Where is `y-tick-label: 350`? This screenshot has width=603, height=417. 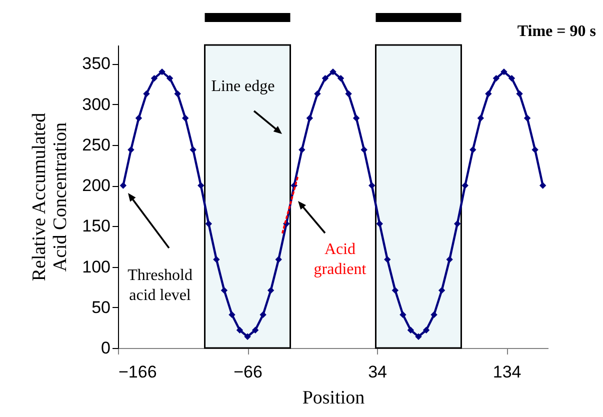 y-tick-label: 350 is located at coordinates (96, 64).